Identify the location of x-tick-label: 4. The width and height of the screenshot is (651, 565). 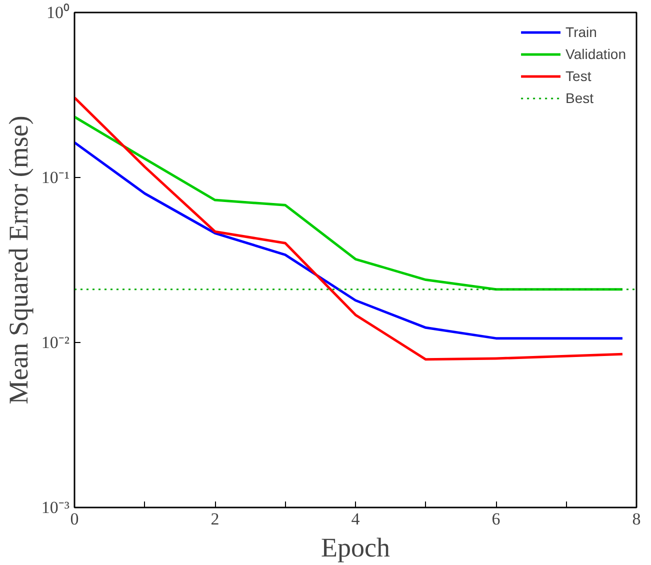
(355, 519).